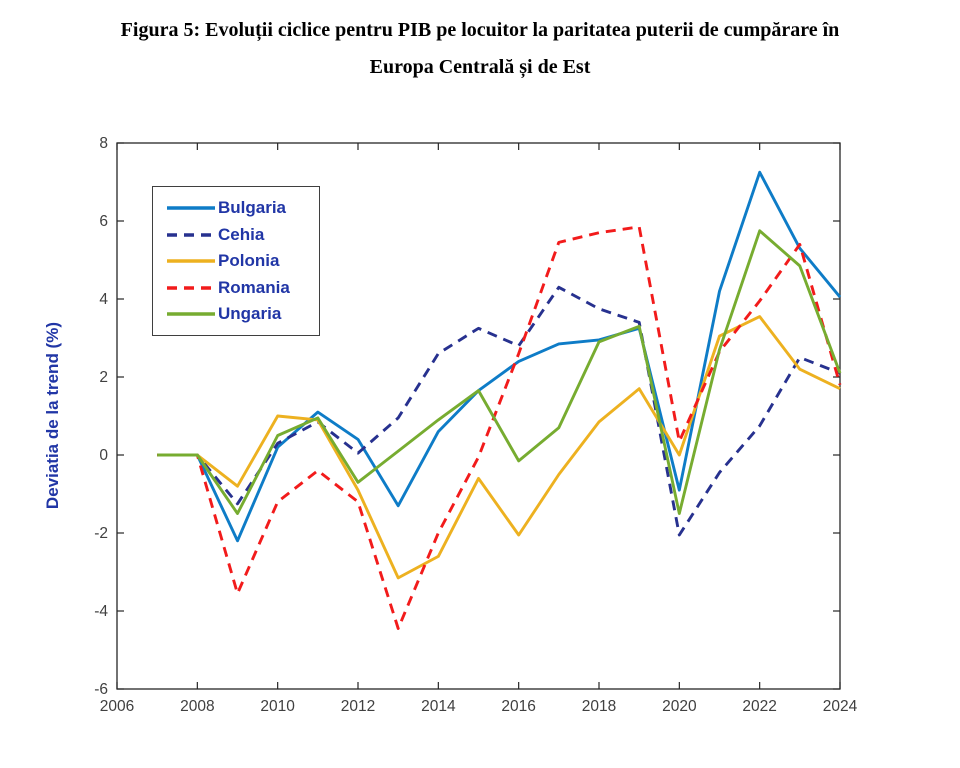 The width and height of the screenshot is (960, 768). What do you see at coordinates (191, 261) in the screenshot?
I see `legend-swatch-polonia` at bounding box center [191, 261].